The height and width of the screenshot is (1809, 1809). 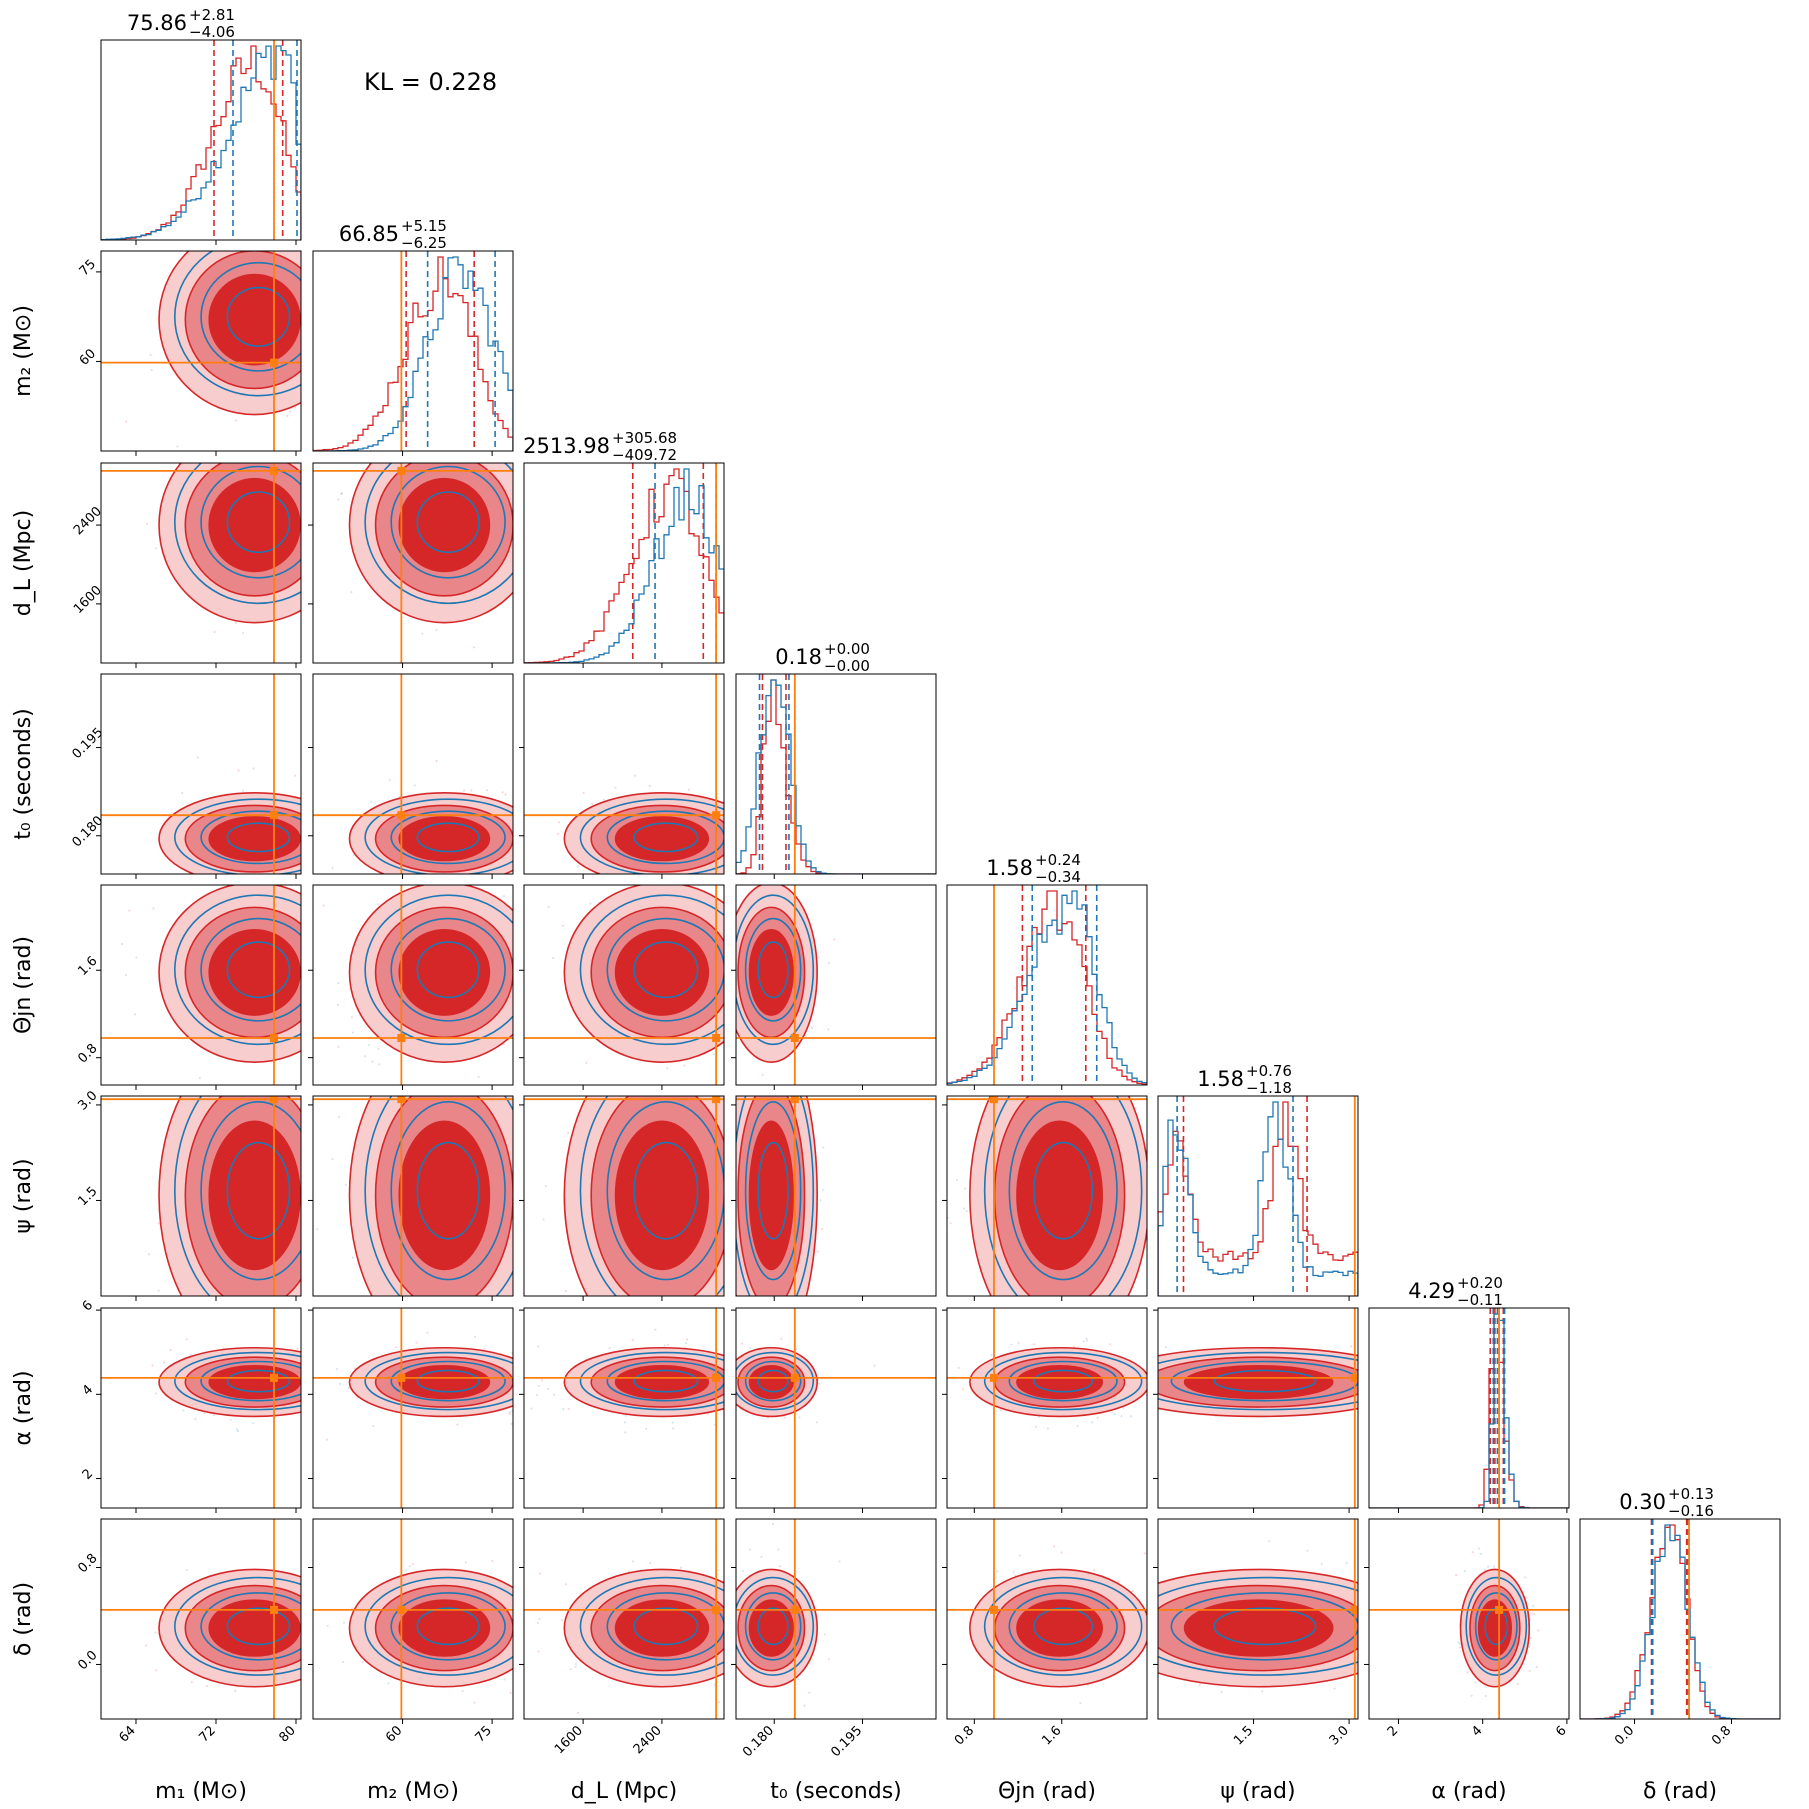 What do you see at coordinates (424, 243) in the screenshot?
I see `title-lower-error: −6.25` at bounding box center [424, 243].